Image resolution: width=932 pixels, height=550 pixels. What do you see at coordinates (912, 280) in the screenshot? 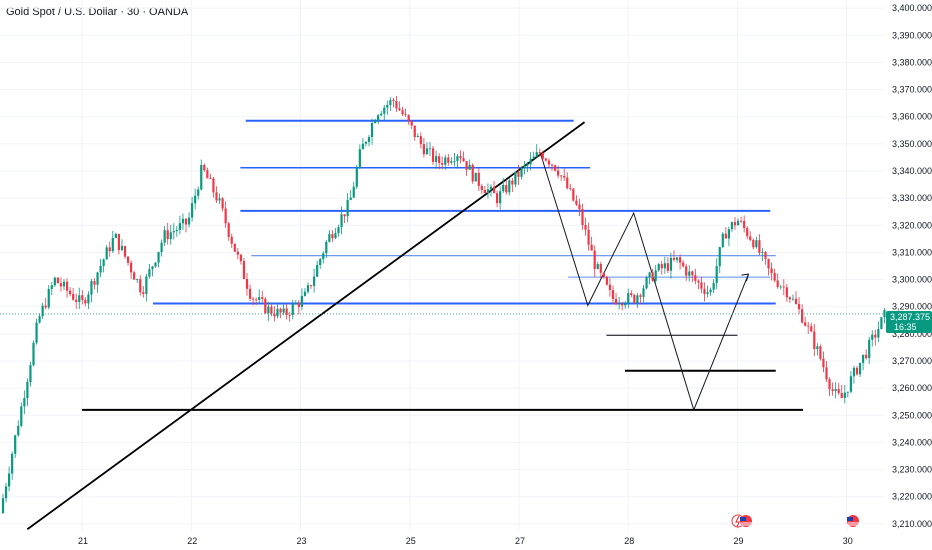
I see `y-tick-label: 3,300.000` at bounding box center [912, 280].